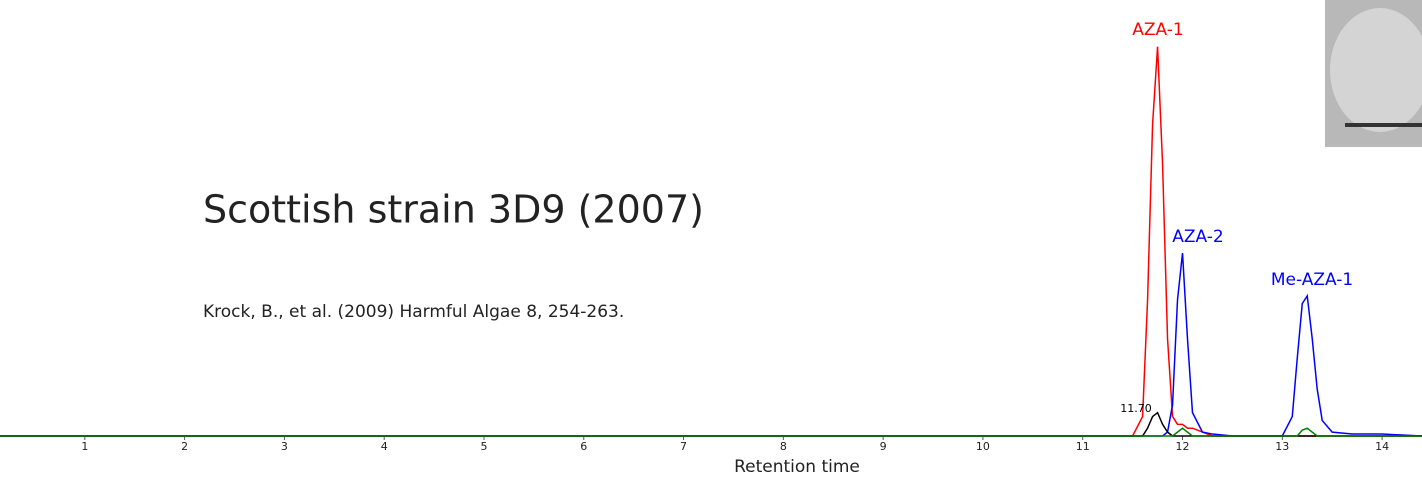 This screenshot has height=484, width=1422. I want to click on peak-label: AZA-2, so click(1197, 237).